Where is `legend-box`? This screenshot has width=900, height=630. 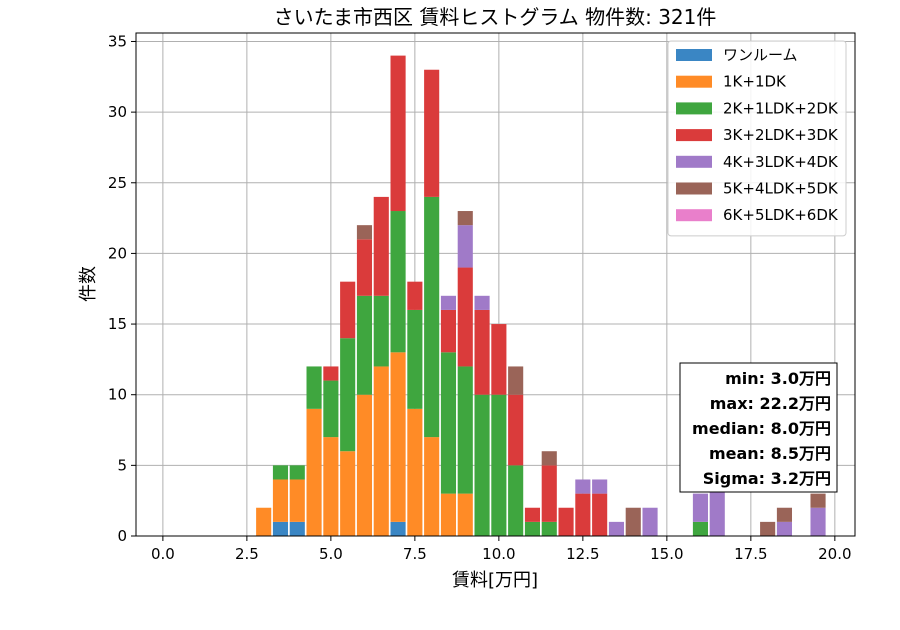 legend-box is located at coordinates (757, 138).